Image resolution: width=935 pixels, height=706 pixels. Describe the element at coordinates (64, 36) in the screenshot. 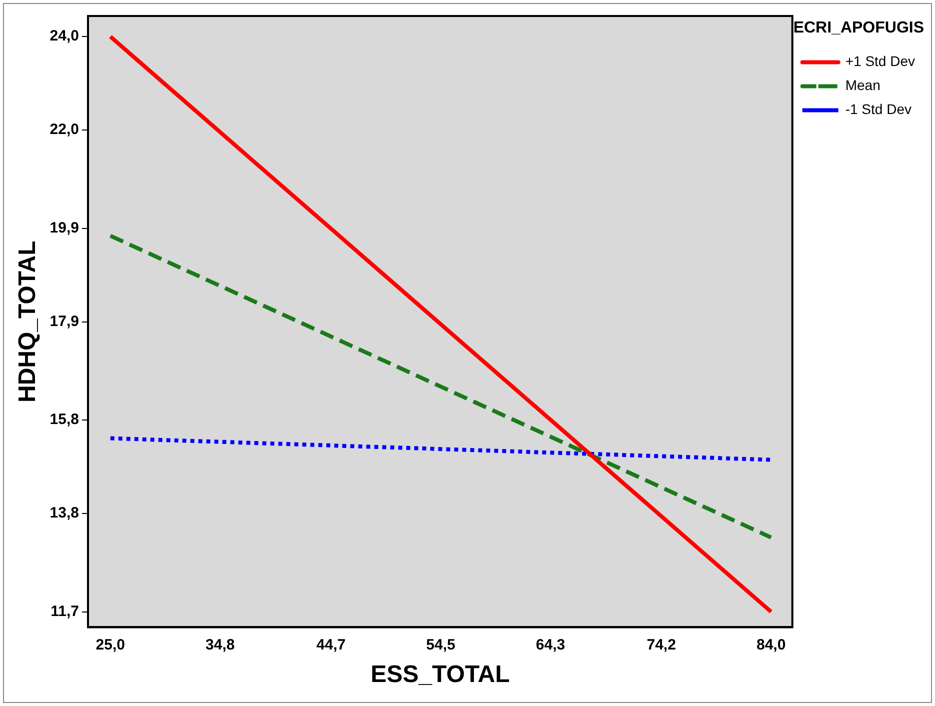

I see `y-tick-label: 24,0` at that location.